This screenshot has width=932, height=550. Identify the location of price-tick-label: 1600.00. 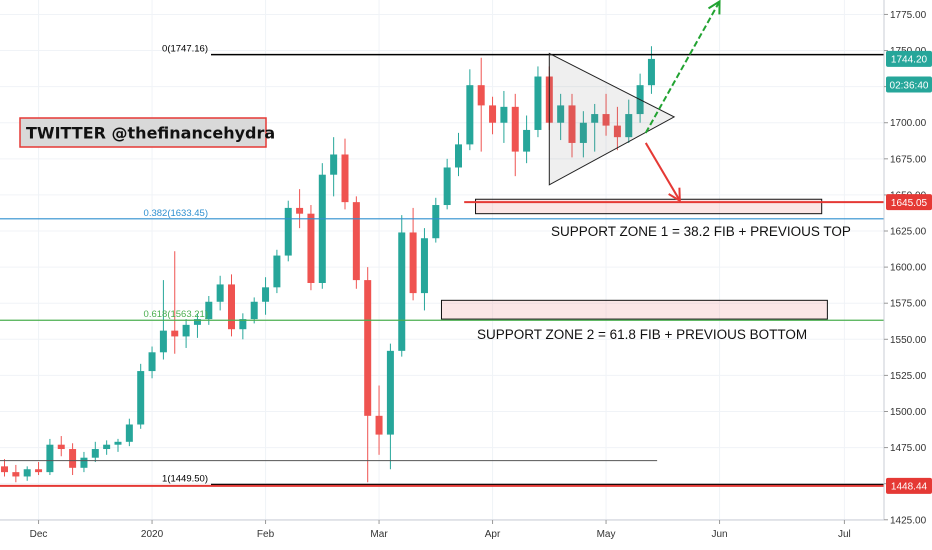
(908, 268).